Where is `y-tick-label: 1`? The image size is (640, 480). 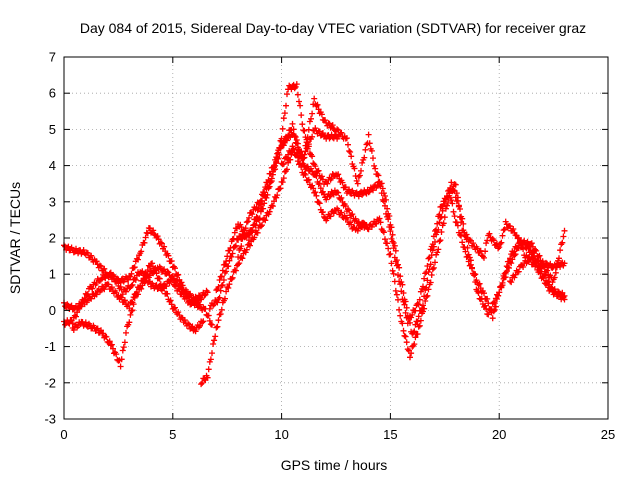 y-tick-label: 1 is located at coordinates (52, 274).